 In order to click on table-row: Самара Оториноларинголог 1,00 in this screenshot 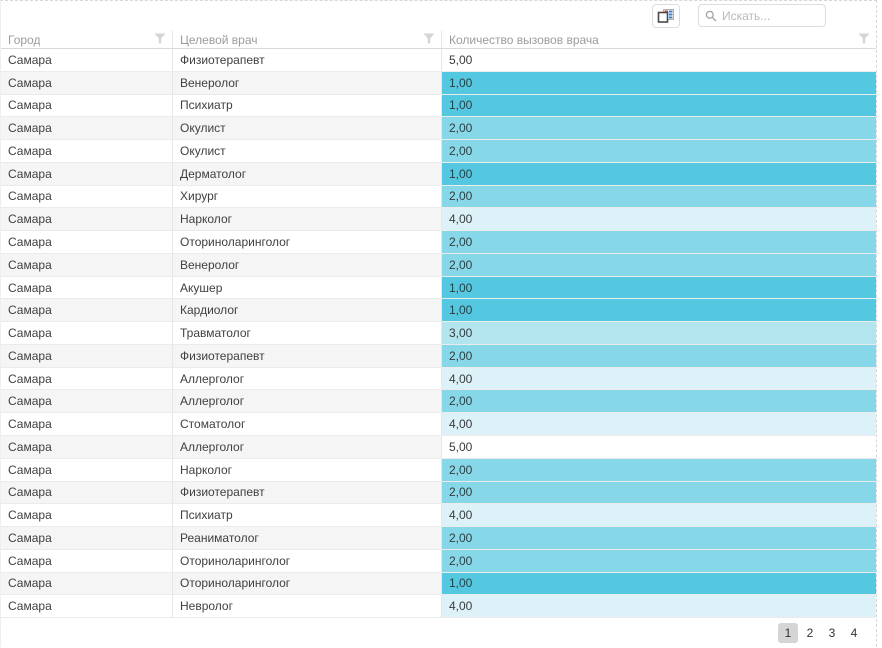, I will do `click(438, 584)`.